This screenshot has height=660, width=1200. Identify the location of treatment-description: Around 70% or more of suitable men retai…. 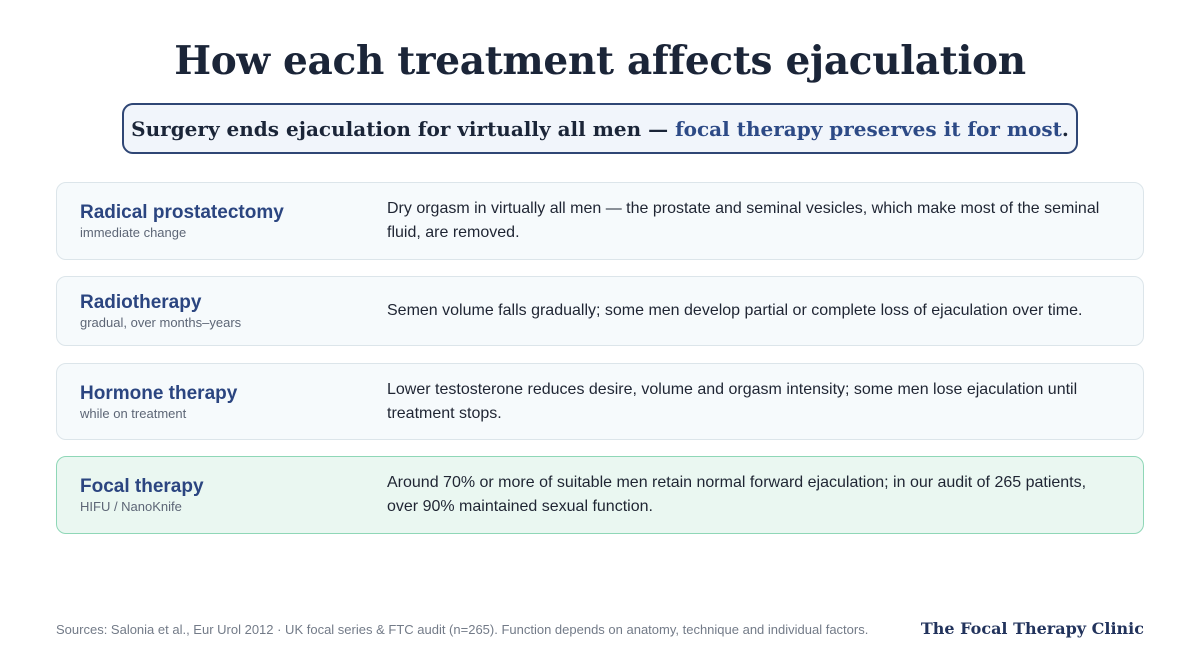
(737, 494).